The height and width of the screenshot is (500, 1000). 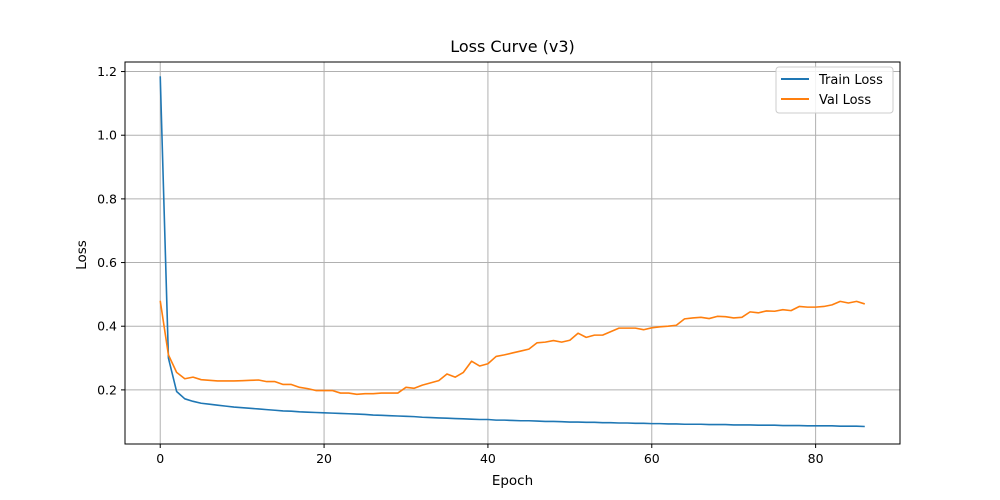 I want to click on legend: Train Loss Val Loss, so click(x=834, y=90).